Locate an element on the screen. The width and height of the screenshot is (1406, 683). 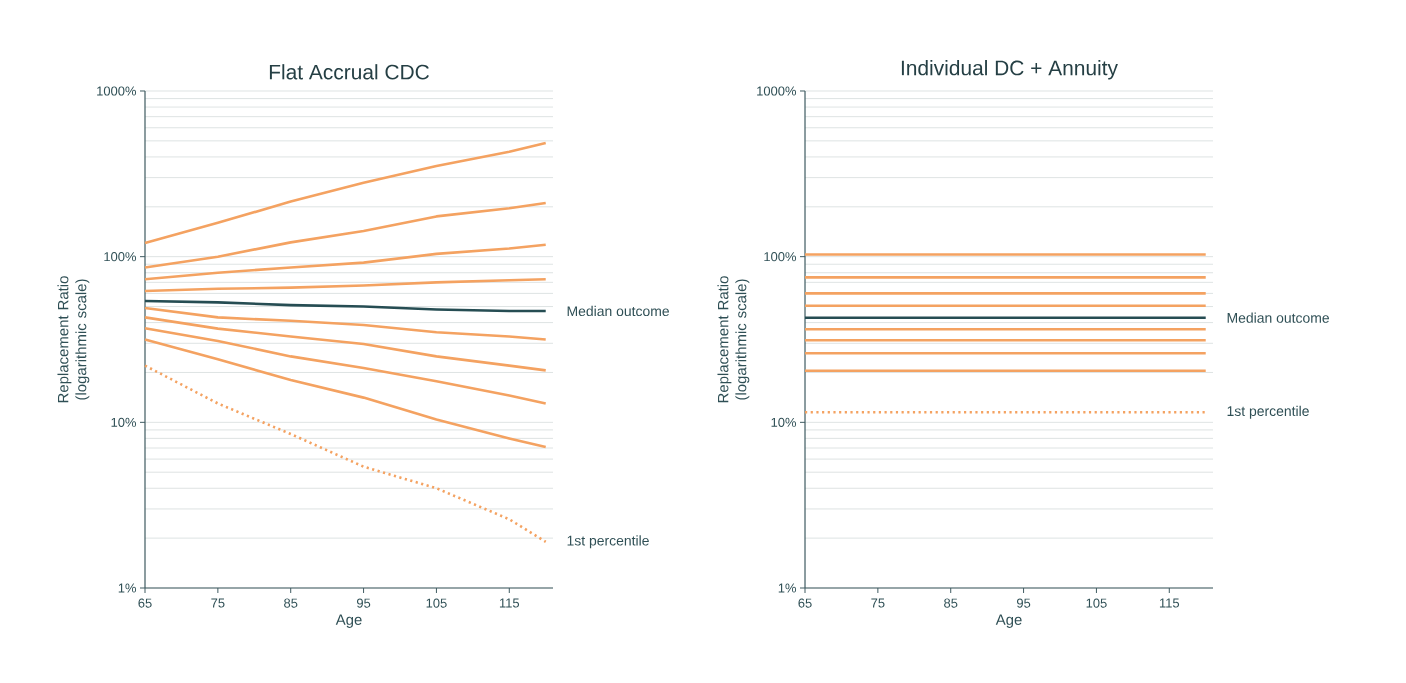
chart-title: Flat Accrual CDC is located at coordinates (349, 72).